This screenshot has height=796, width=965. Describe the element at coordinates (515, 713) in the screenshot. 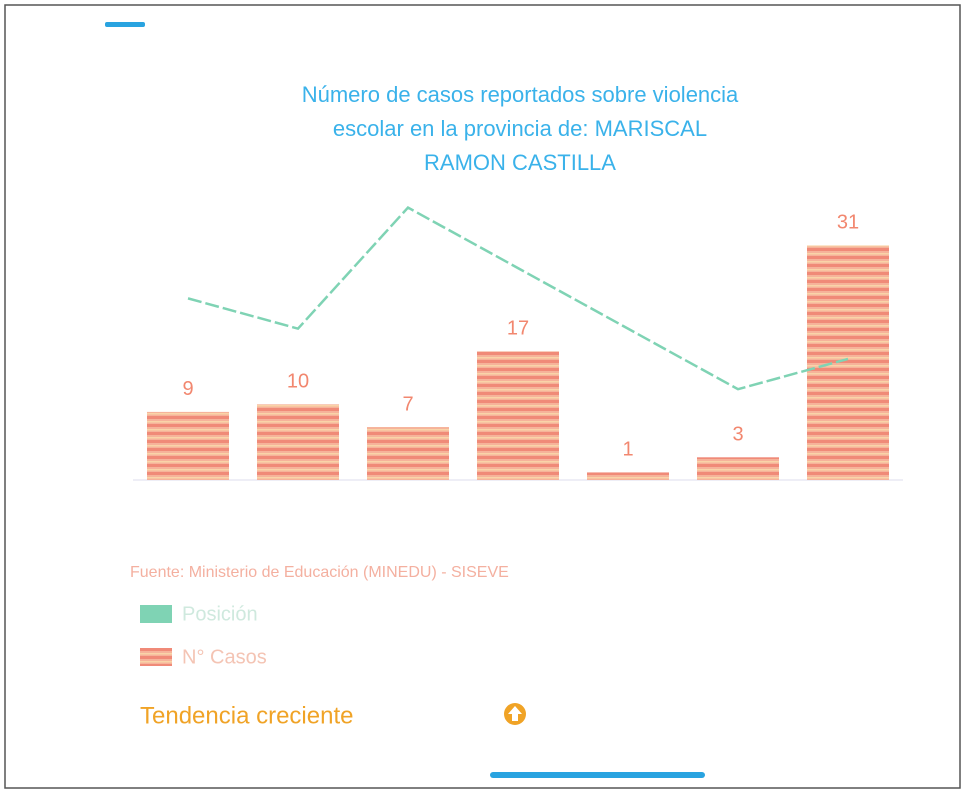

I see `trend-arrow` at that location.